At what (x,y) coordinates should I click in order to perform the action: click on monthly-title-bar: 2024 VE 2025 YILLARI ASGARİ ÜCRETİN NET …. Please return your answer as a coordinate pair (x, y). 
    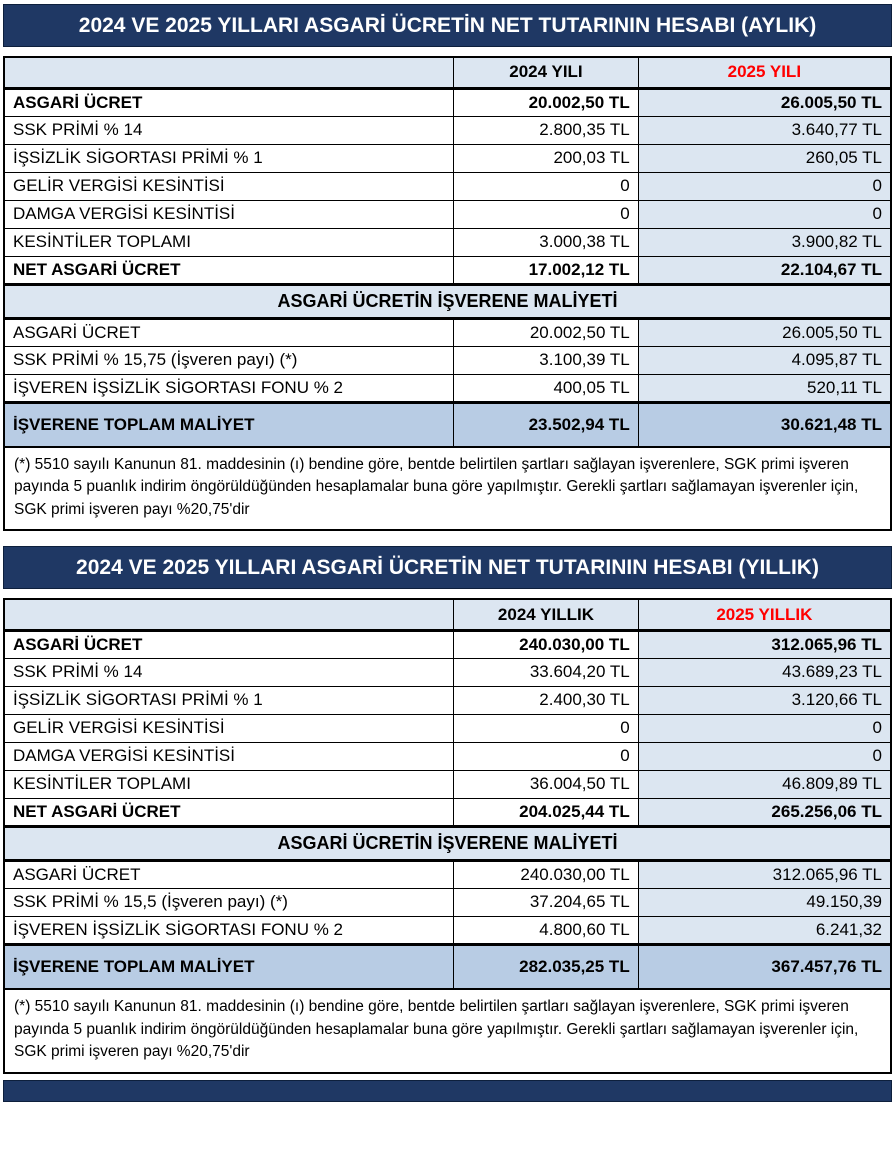
    Looking at the image, I should click on (447, 25).